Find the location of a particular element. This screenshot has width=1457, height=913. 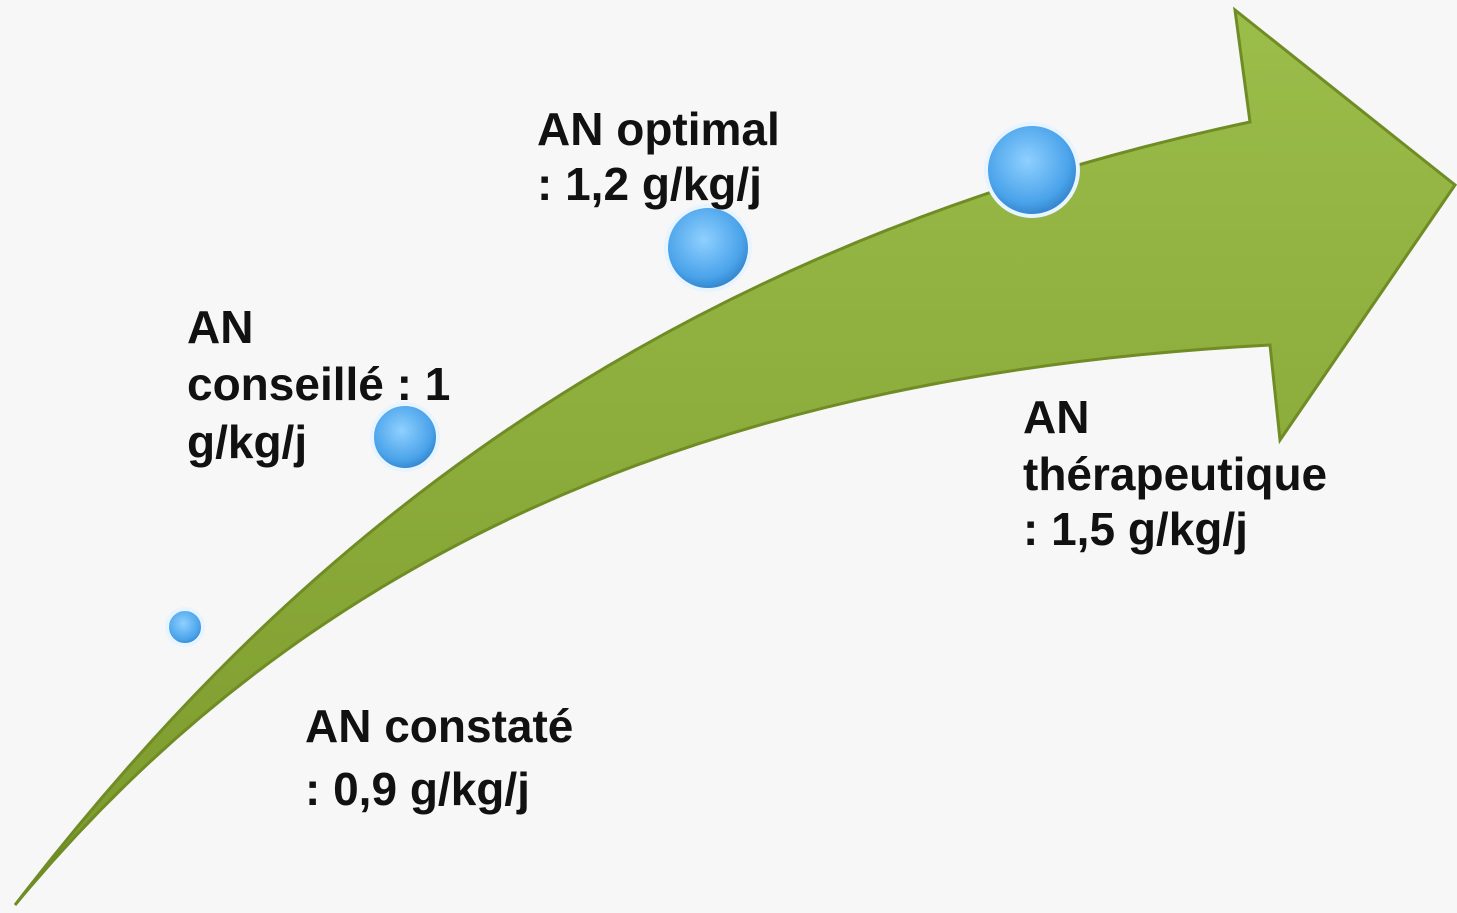

label: : 1,5 g/kg/j is located at coordinates (1135, 529).